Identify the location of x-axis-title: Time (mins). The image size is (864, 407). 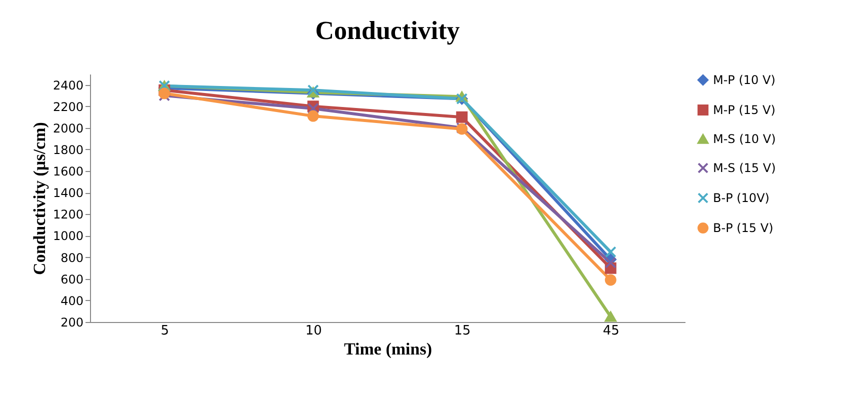
(388, 349).